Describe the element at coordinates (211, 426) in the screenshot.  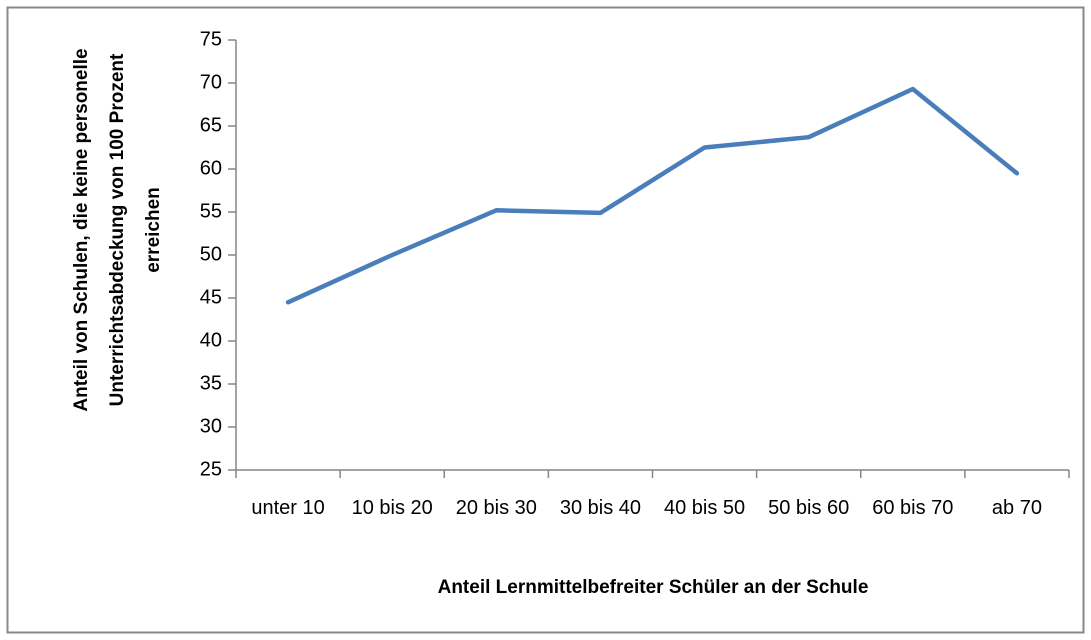
I see `y-tick-label: 30` at that location.